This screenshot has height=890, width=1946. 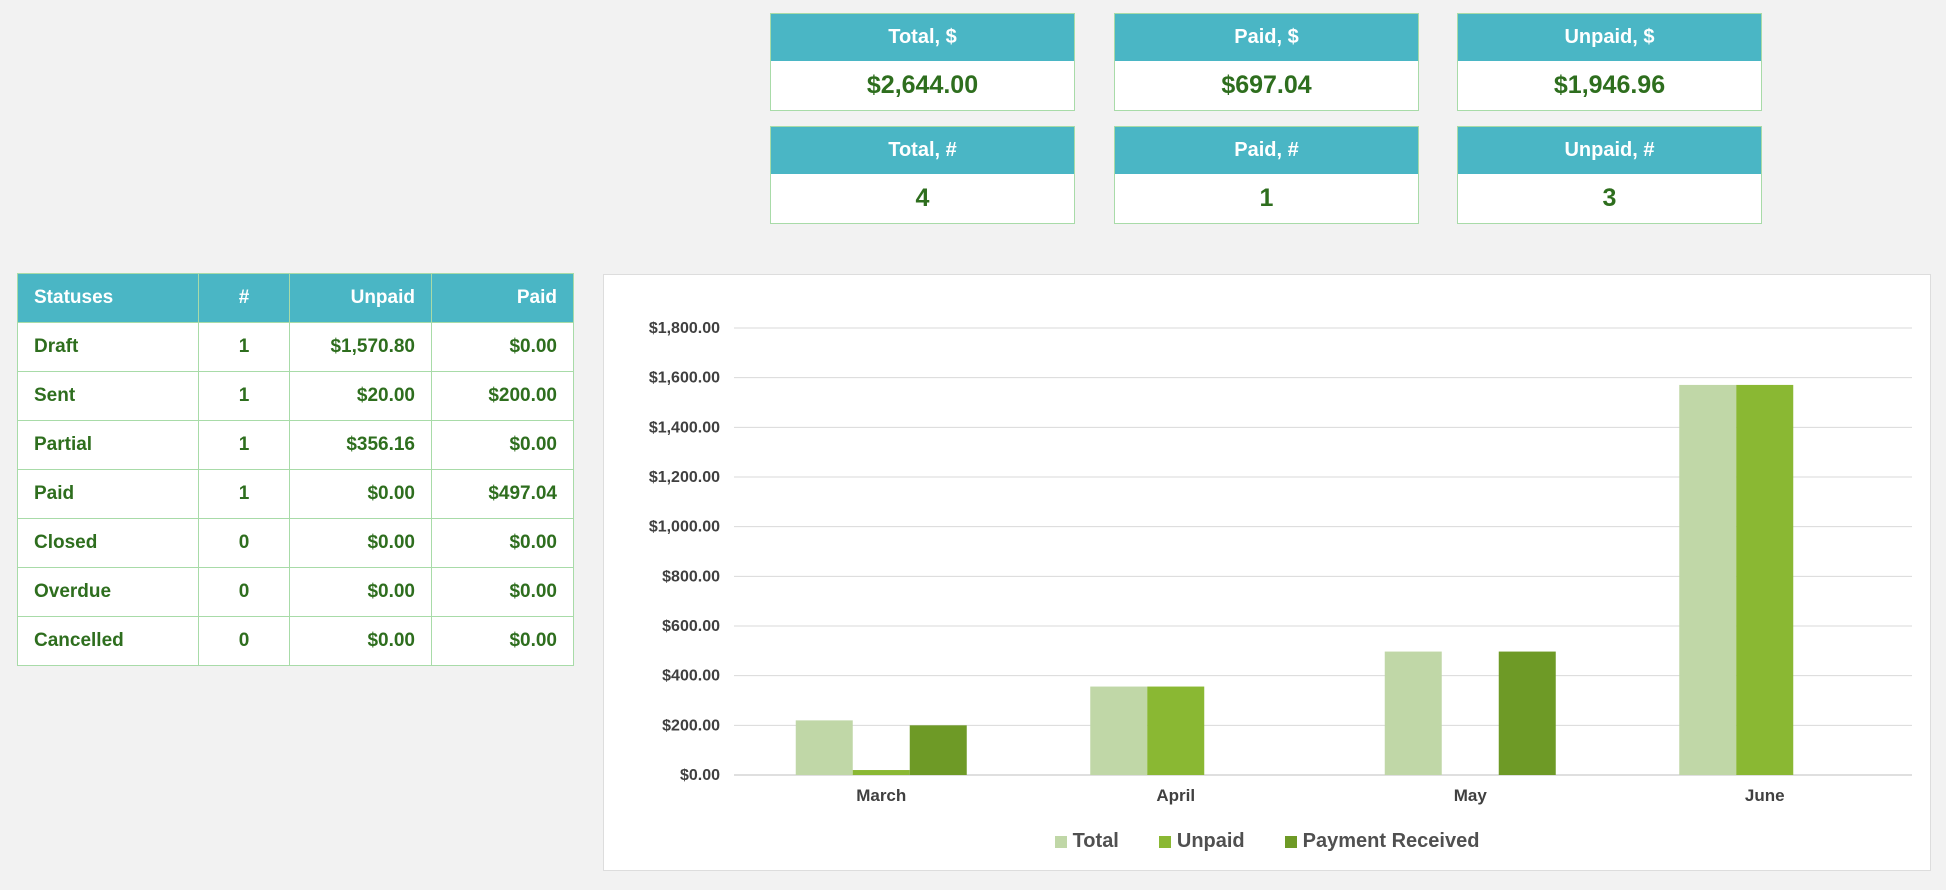 I want to click on legend-item-payment-received: Payment Received, so click(x=1382, y=841).